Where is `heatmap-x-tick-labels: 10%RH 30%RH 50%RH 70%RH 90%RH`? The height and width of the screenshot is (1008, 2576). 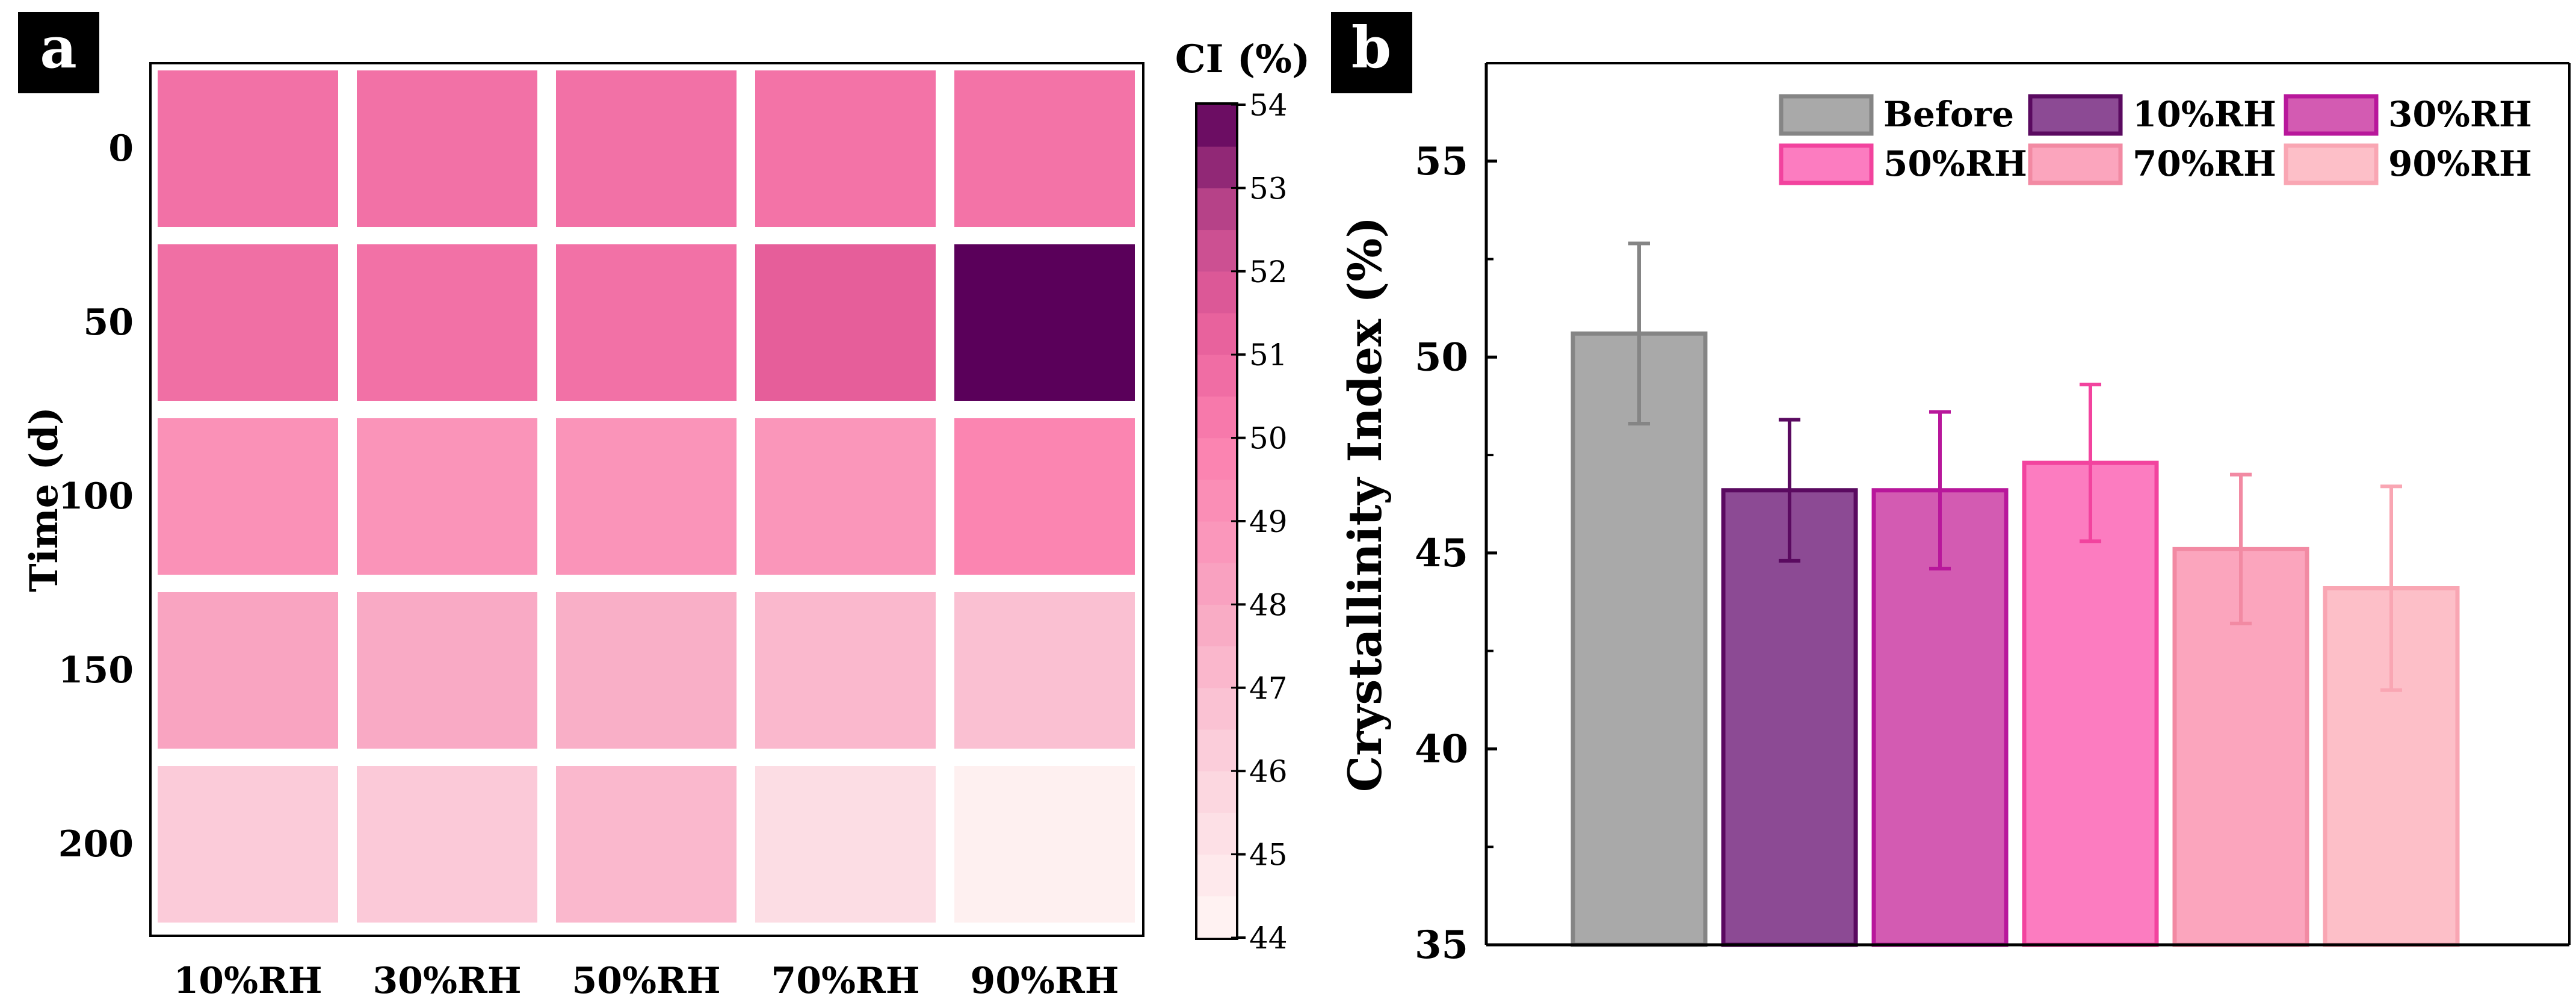 heatmap-x-tick-labels: 10%RH 30%RH 50%RH 70%RH 90%RH is located at coordinates (646, 981).